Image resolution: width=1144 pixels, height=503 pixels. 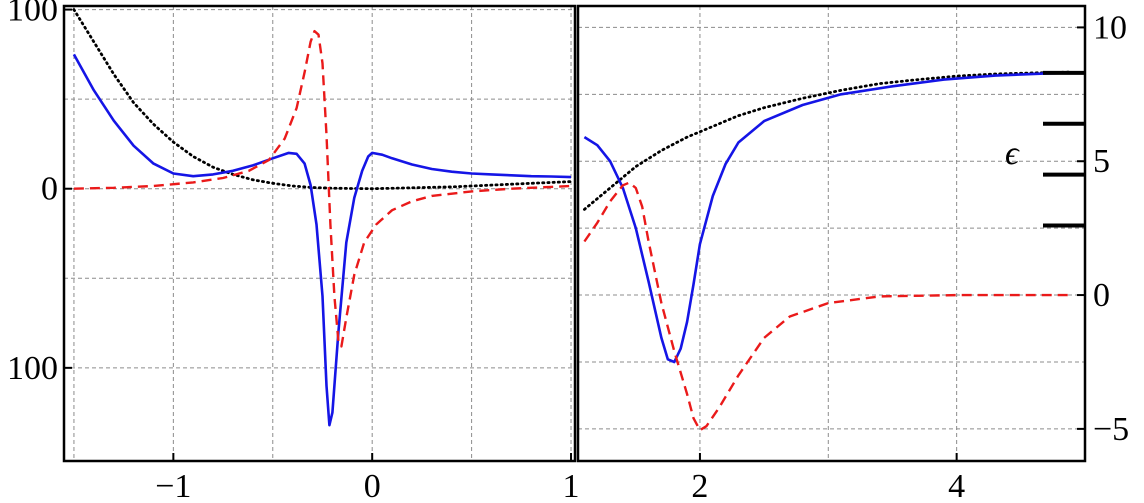 What do you see at coordinates (956, 485) in the screenshot?
I see `right-x-tick-label: 4` at bounding box center [956, 485].